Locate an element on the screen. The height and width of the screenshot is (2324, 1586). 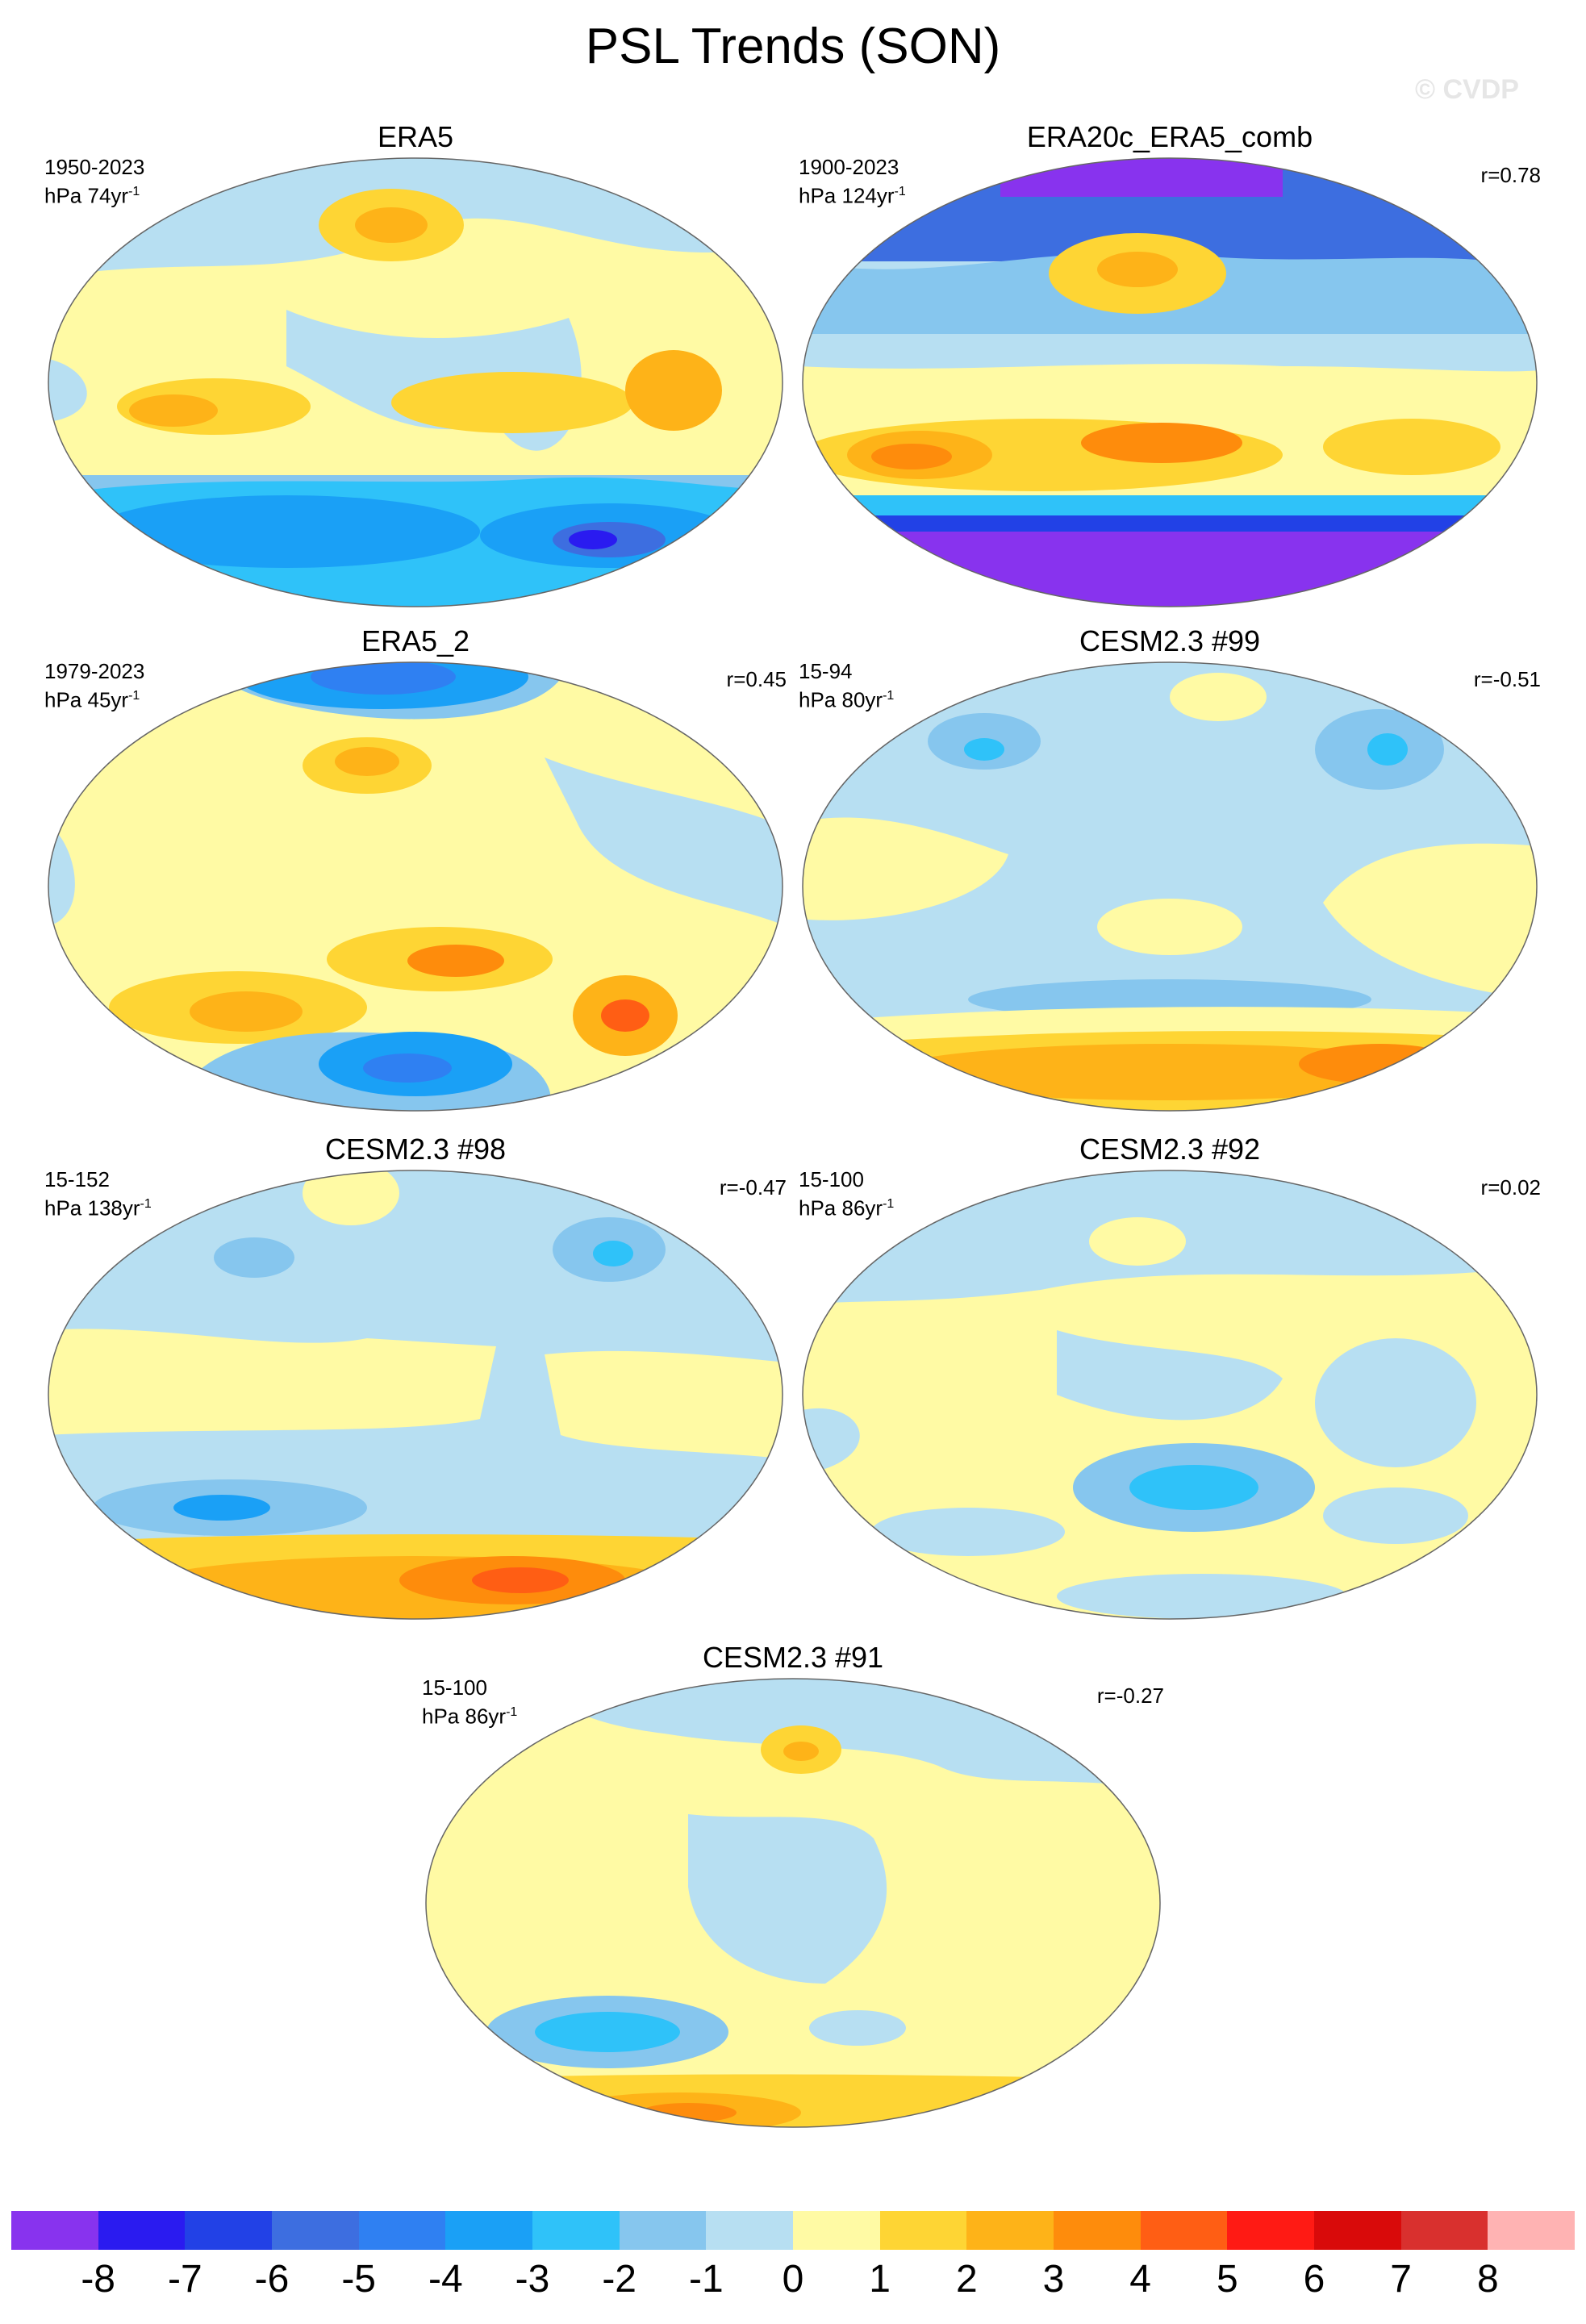
panel-units: hPa 138yr-1 is located at coordinates (98, 1207).